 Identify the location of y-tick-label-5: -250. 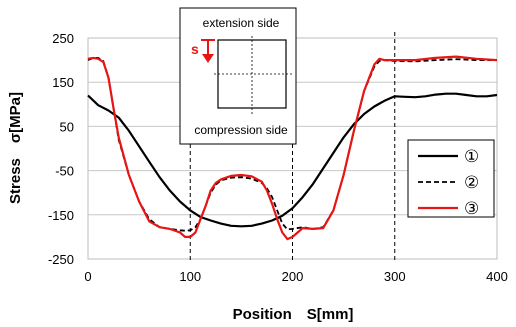
(61, 259).